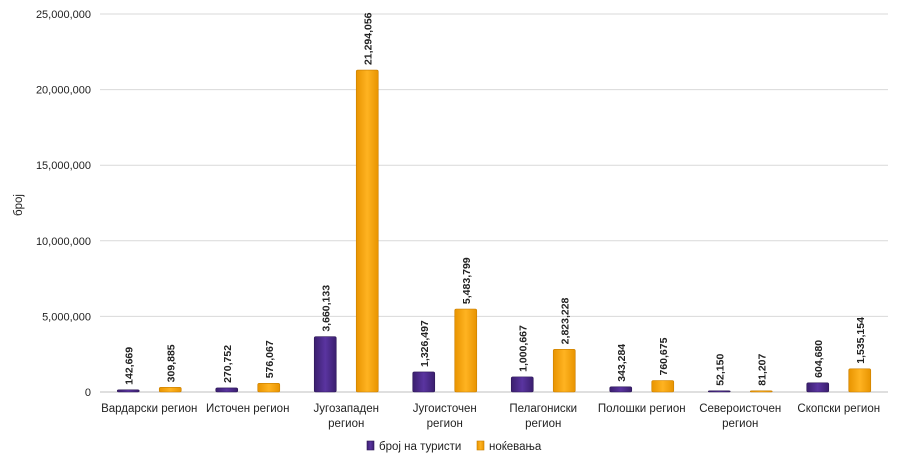 The image size is (900, 465). What do you see at coordinates (740, 409) in the screenshot?
I see `x-category-label: Североисточен` at bounding box center [740, 409].